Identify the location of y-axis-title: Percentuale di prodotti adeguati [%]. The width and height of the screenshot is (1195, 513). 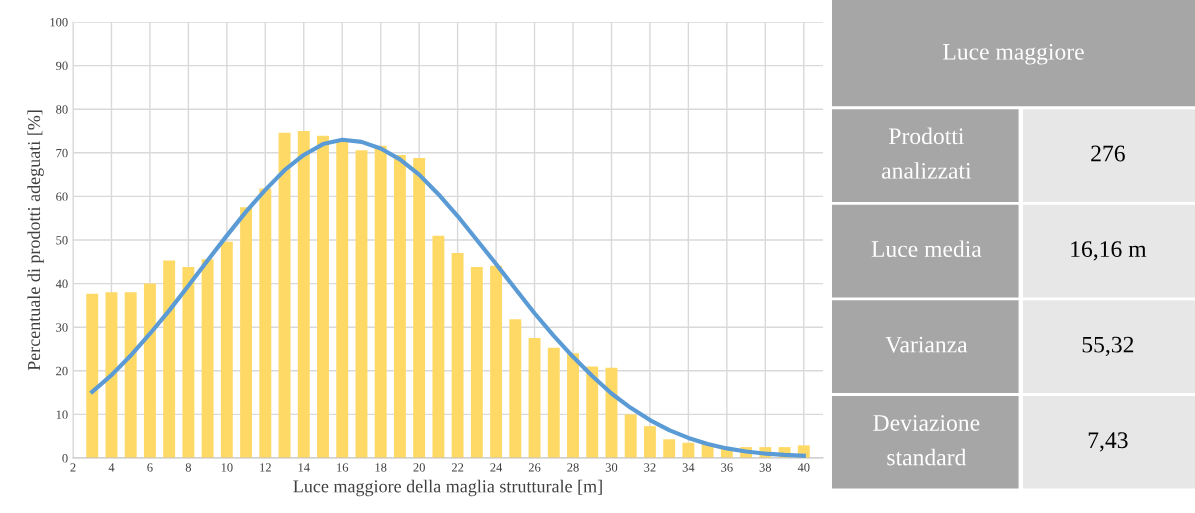
(35, 240).